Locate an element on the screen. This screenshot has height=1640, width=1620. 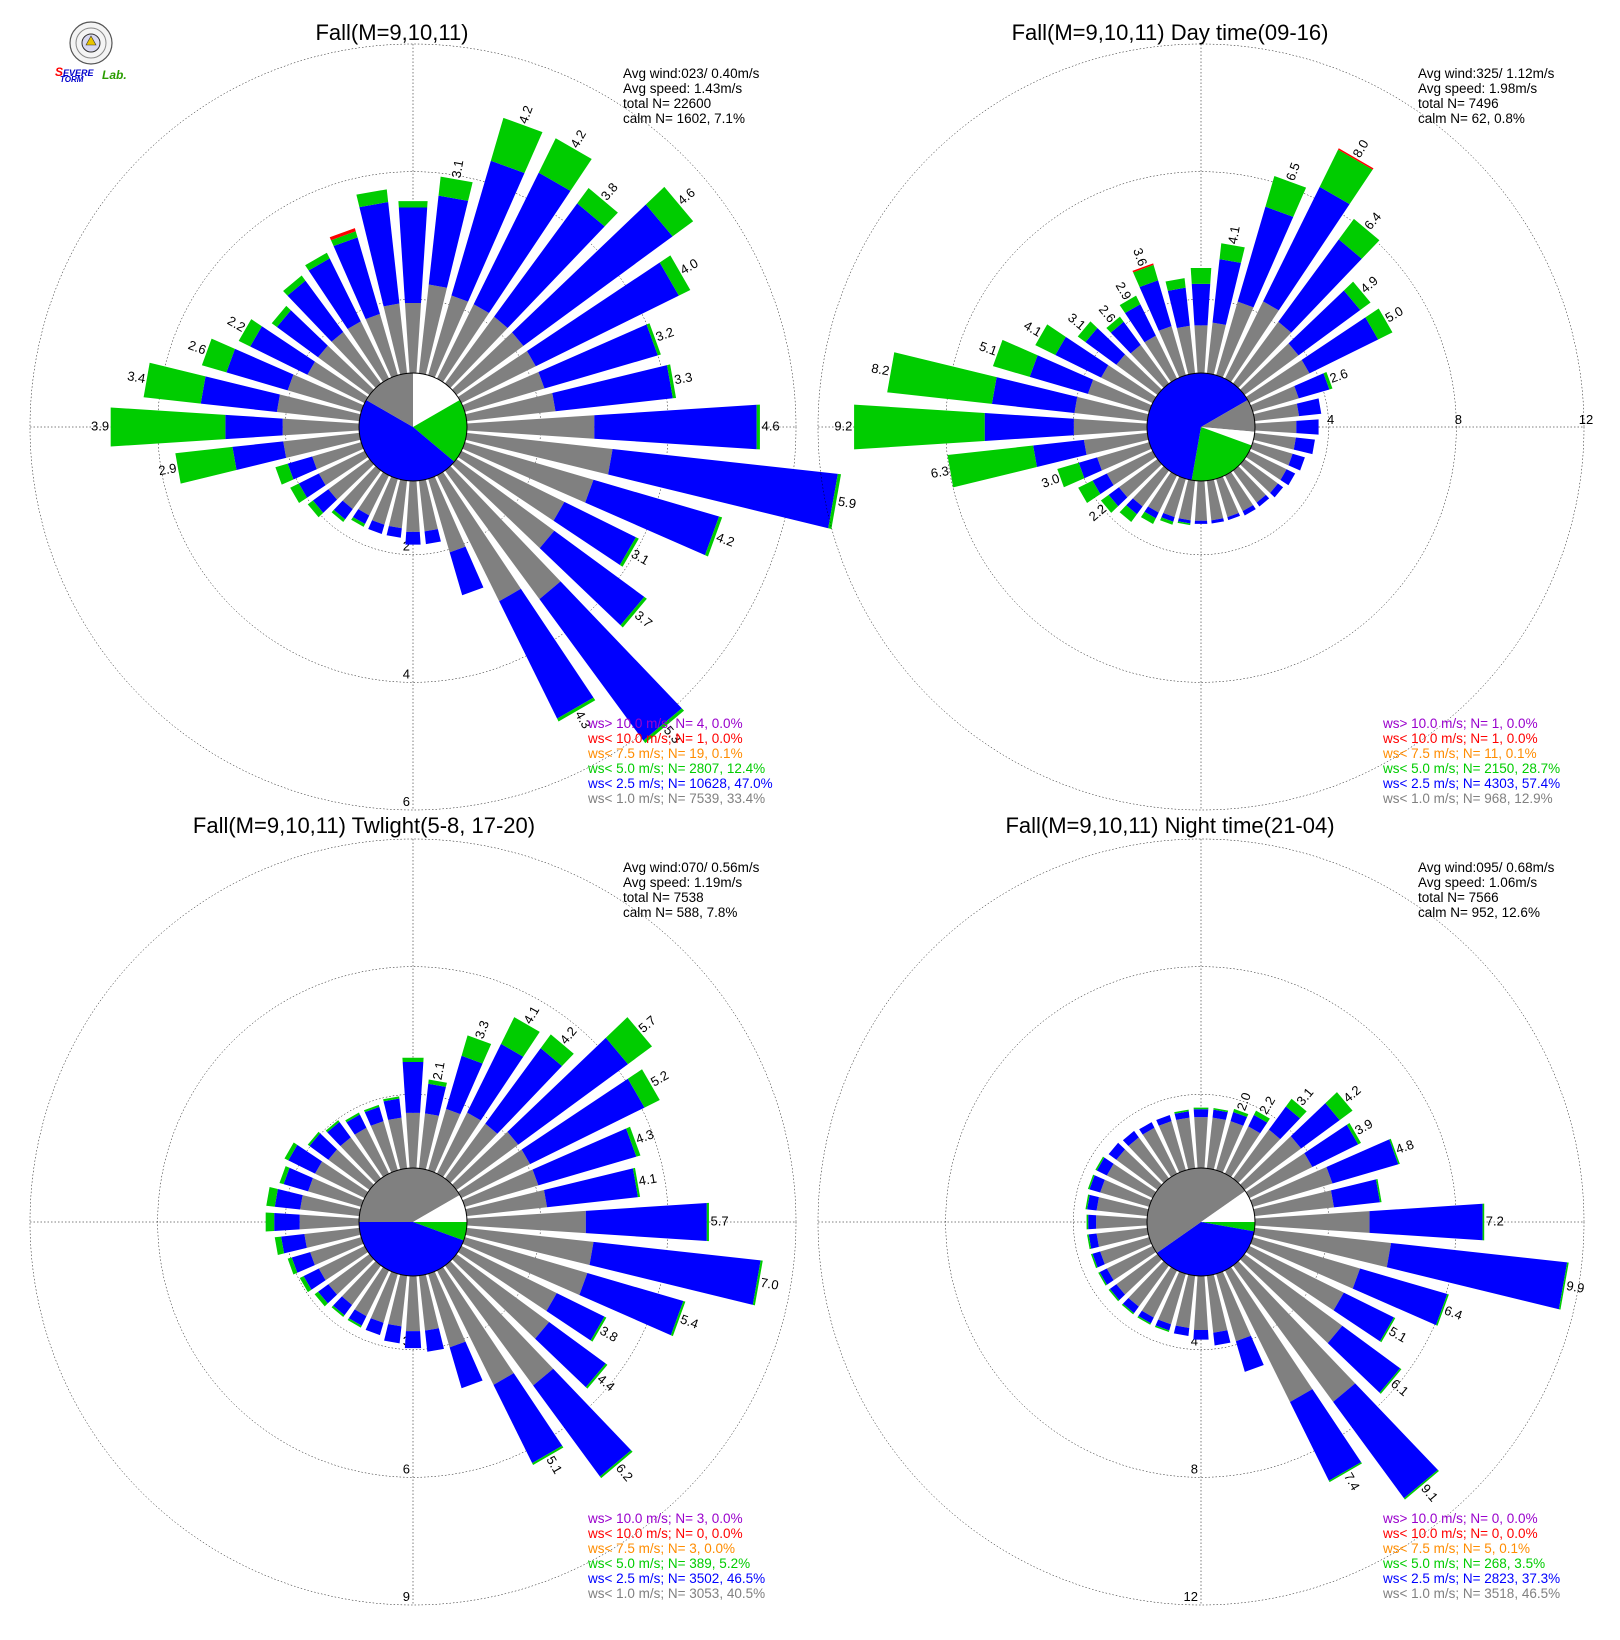
grid-ring is located at coordinates (1201, 427).